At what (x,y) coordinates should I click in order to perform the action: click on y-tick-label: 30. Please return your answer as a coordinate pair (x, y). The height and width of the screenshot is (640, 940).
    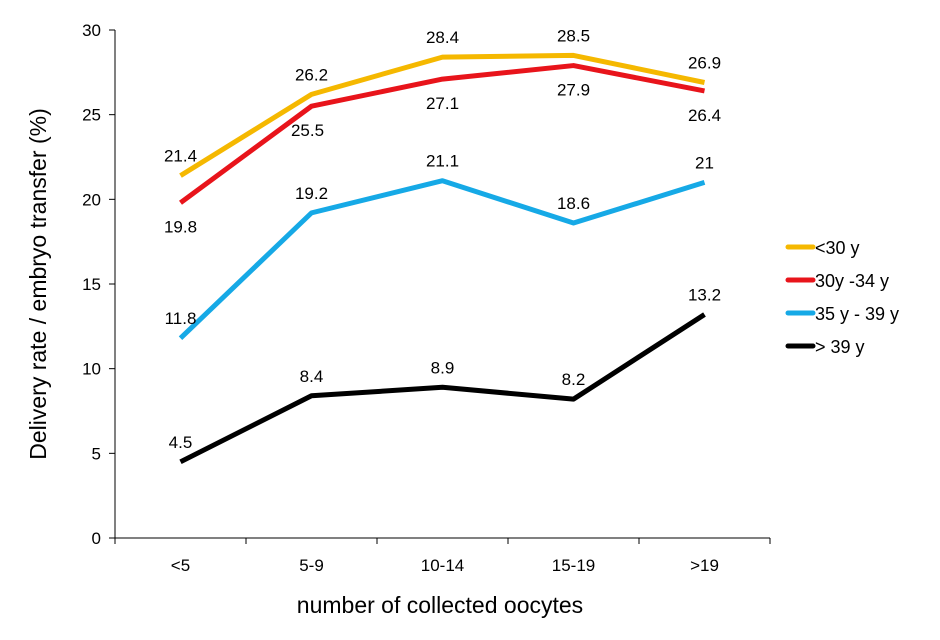
    Looking at the image, I should click on (91, 30).